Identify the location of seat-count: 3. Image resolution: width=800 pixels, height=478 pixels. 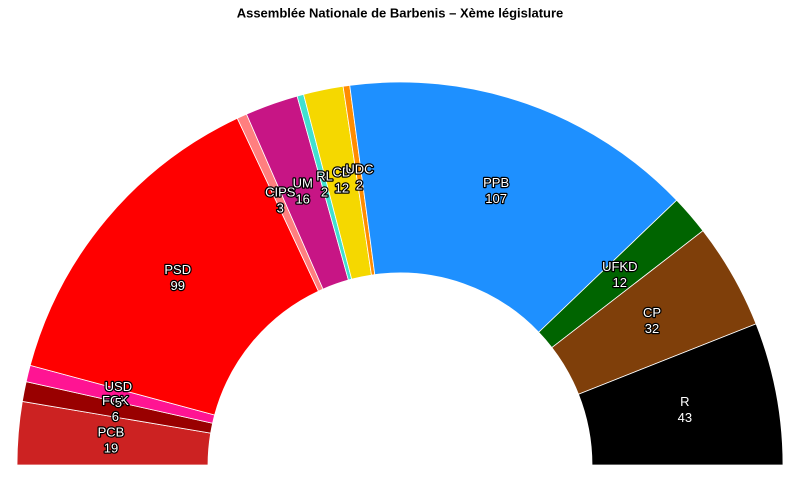
(280, 207).